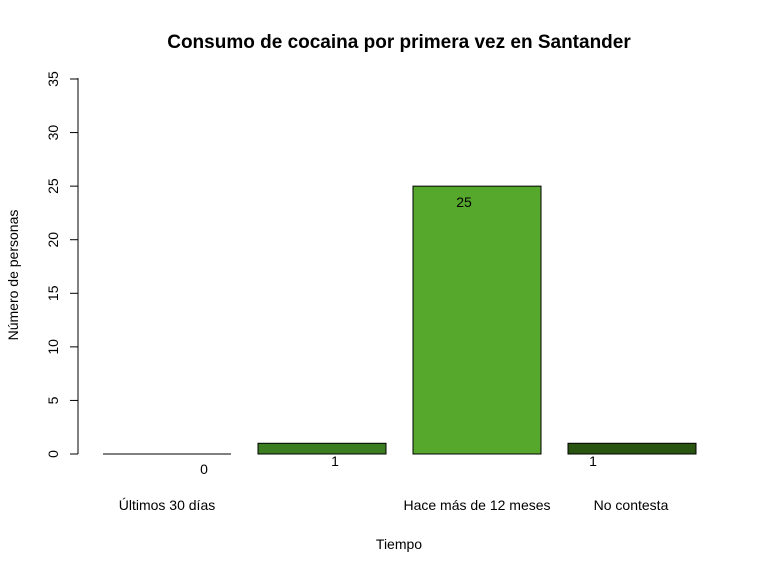  I want to click on y-tick-label: 20, so click(53, 240).